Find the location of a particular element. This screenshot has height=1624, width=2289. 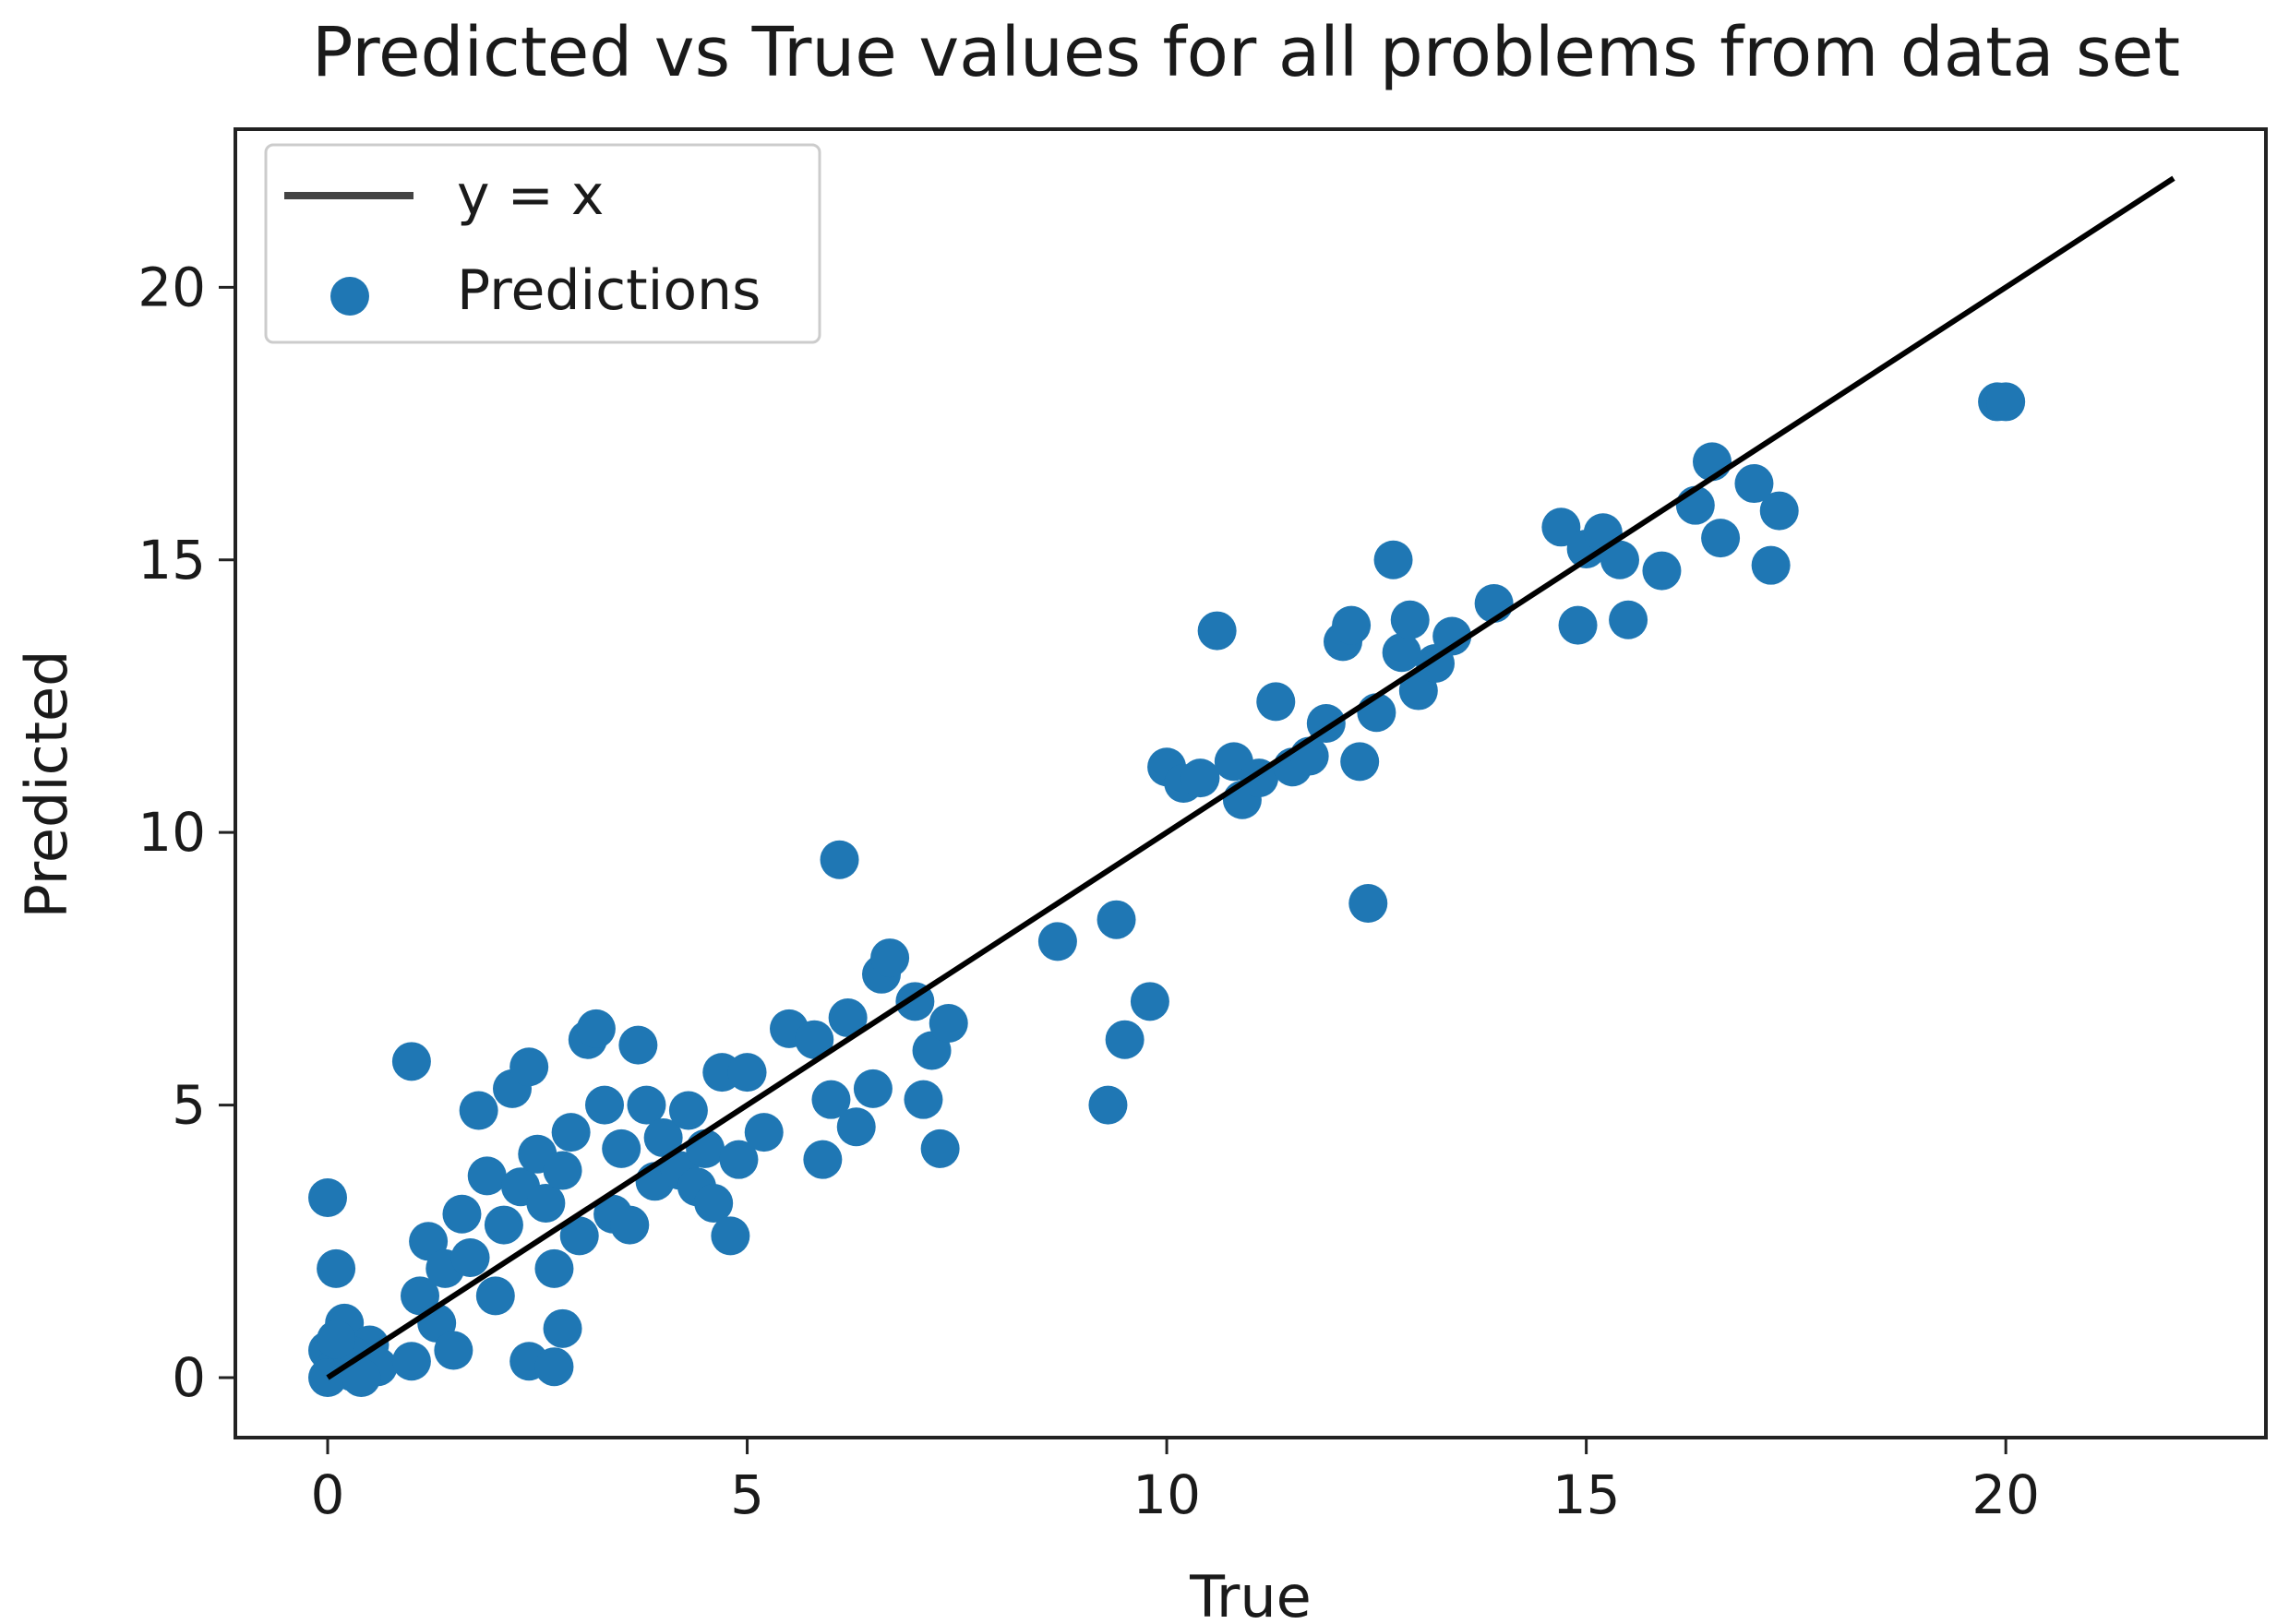

y-tick-label: 5 is located at coordinates (189, 1105).